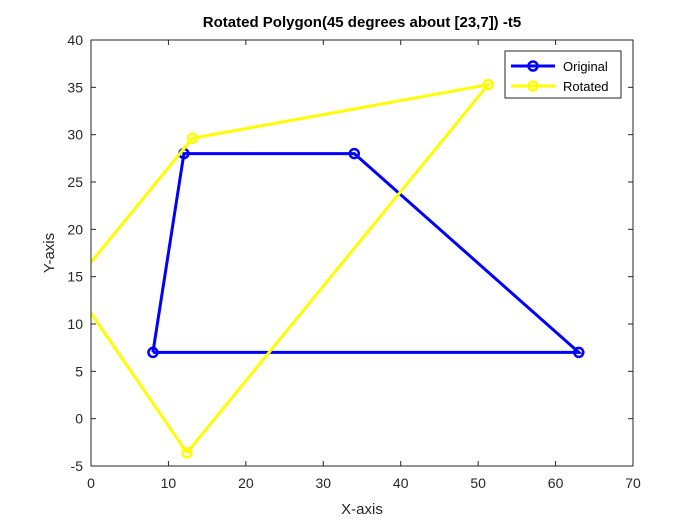 The height and width of the screenshot is (530, 700). I want to click on x-tick-label: 40, so click(401, 483).